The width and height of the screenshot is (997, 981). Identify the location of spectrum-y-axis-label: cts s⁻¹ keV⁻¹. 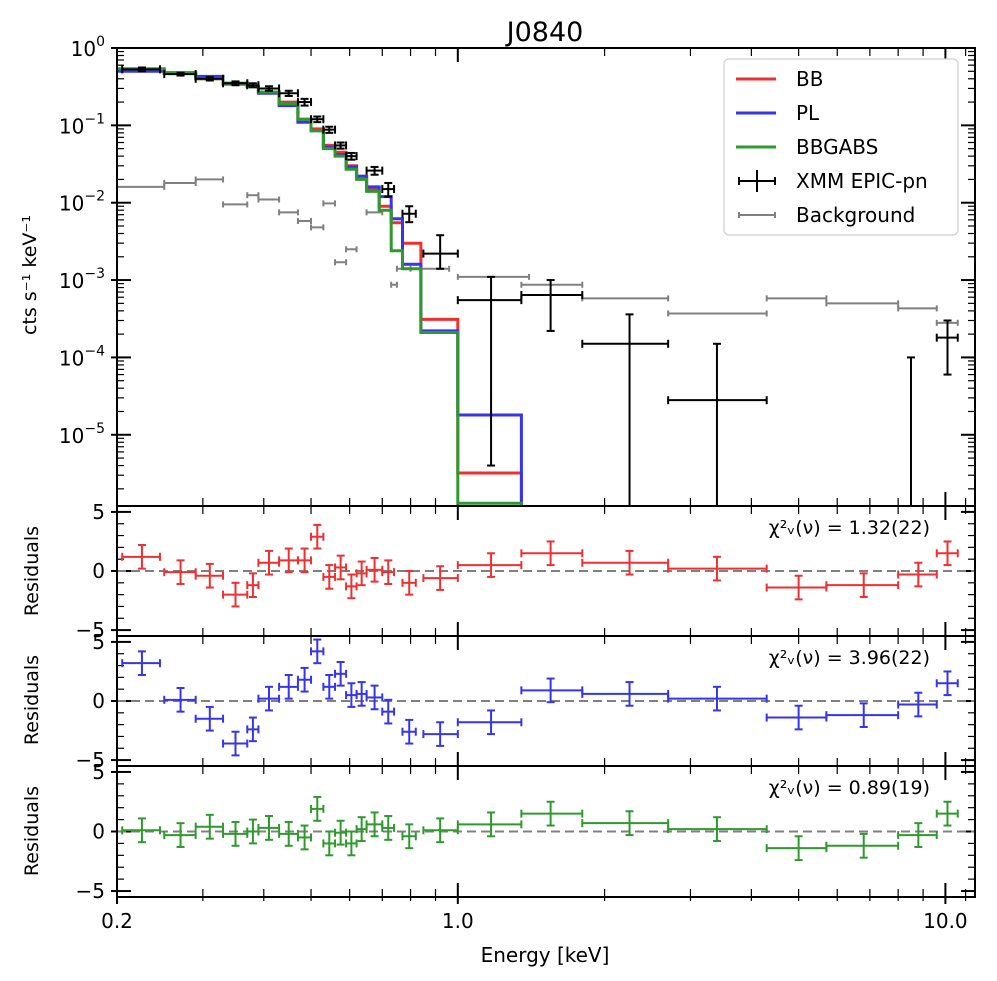
(30, 275).